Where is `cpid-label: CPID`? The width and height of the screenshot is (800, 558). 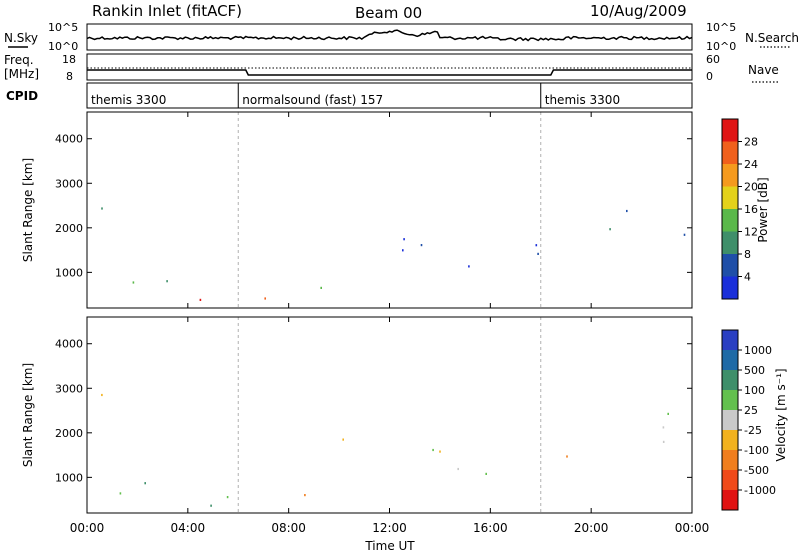
cpid-label: CPID is located at coordinates (22, 96).